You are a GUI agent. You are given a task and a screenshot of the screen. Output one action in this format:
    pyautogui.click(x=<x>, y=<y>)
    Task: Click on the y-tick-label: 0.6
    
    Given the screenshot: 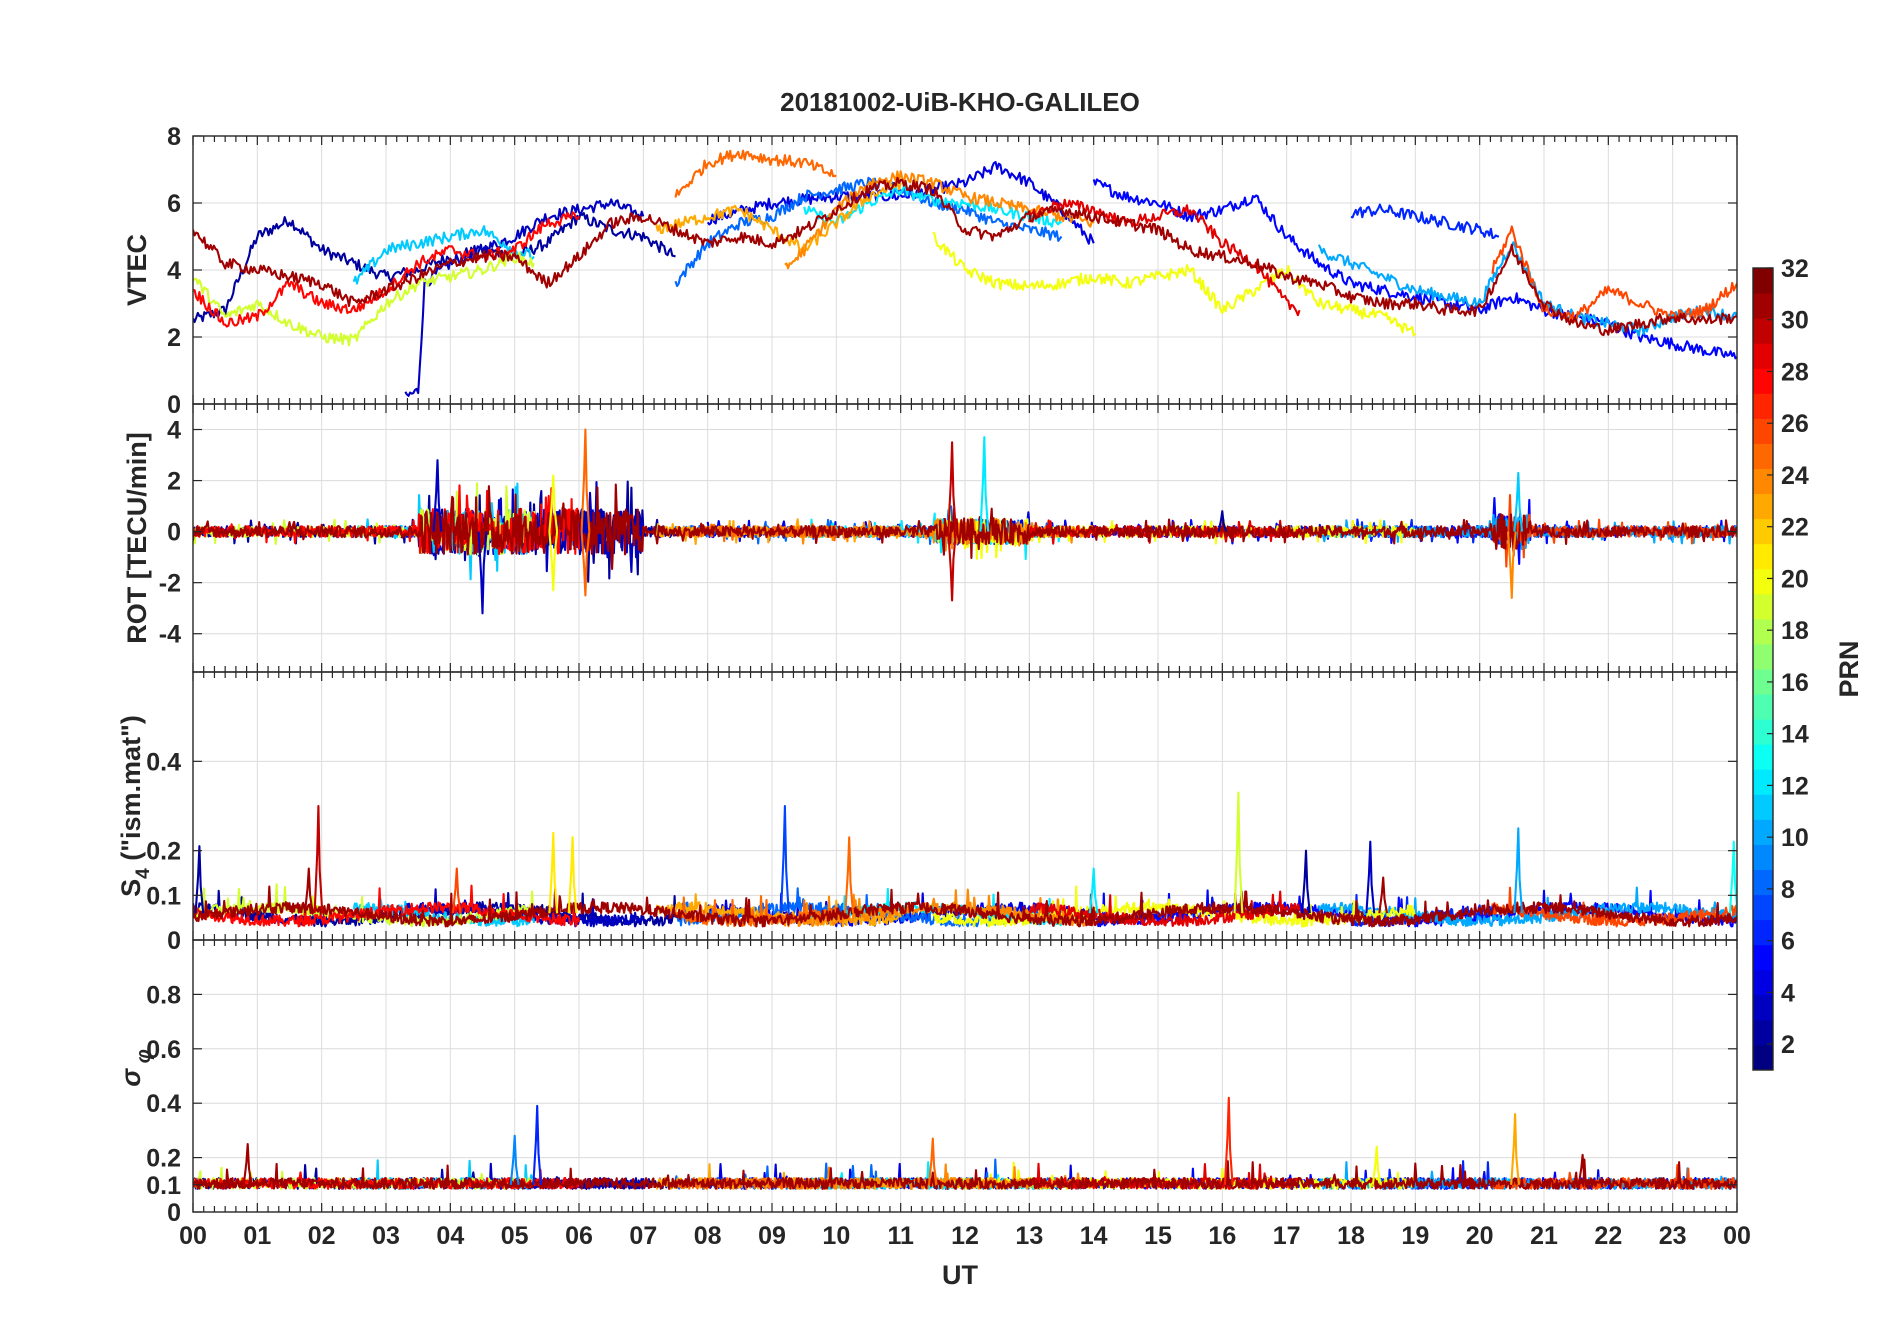 What is the action you would take?
    pyautogui.click(x=163, y=1050)
    